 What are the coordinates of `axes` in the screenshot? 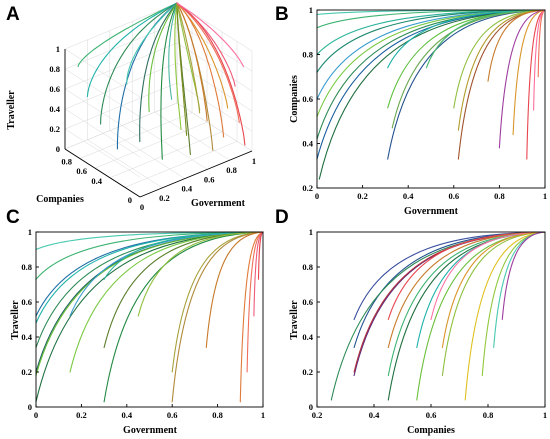 It's located at (158, 123).